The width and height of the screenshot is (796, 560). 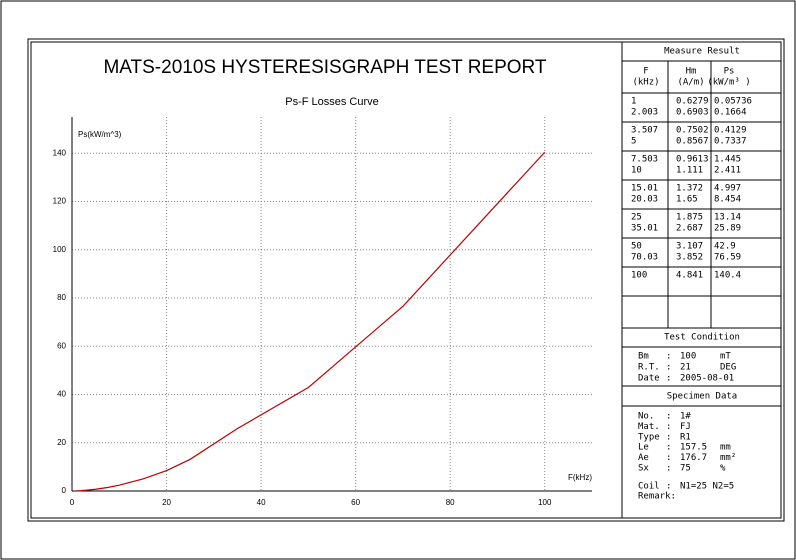 What do you see at coordinates (636, 247) in the screenshot?
I see `f-cell: 50` at bounding box center [636, 247].